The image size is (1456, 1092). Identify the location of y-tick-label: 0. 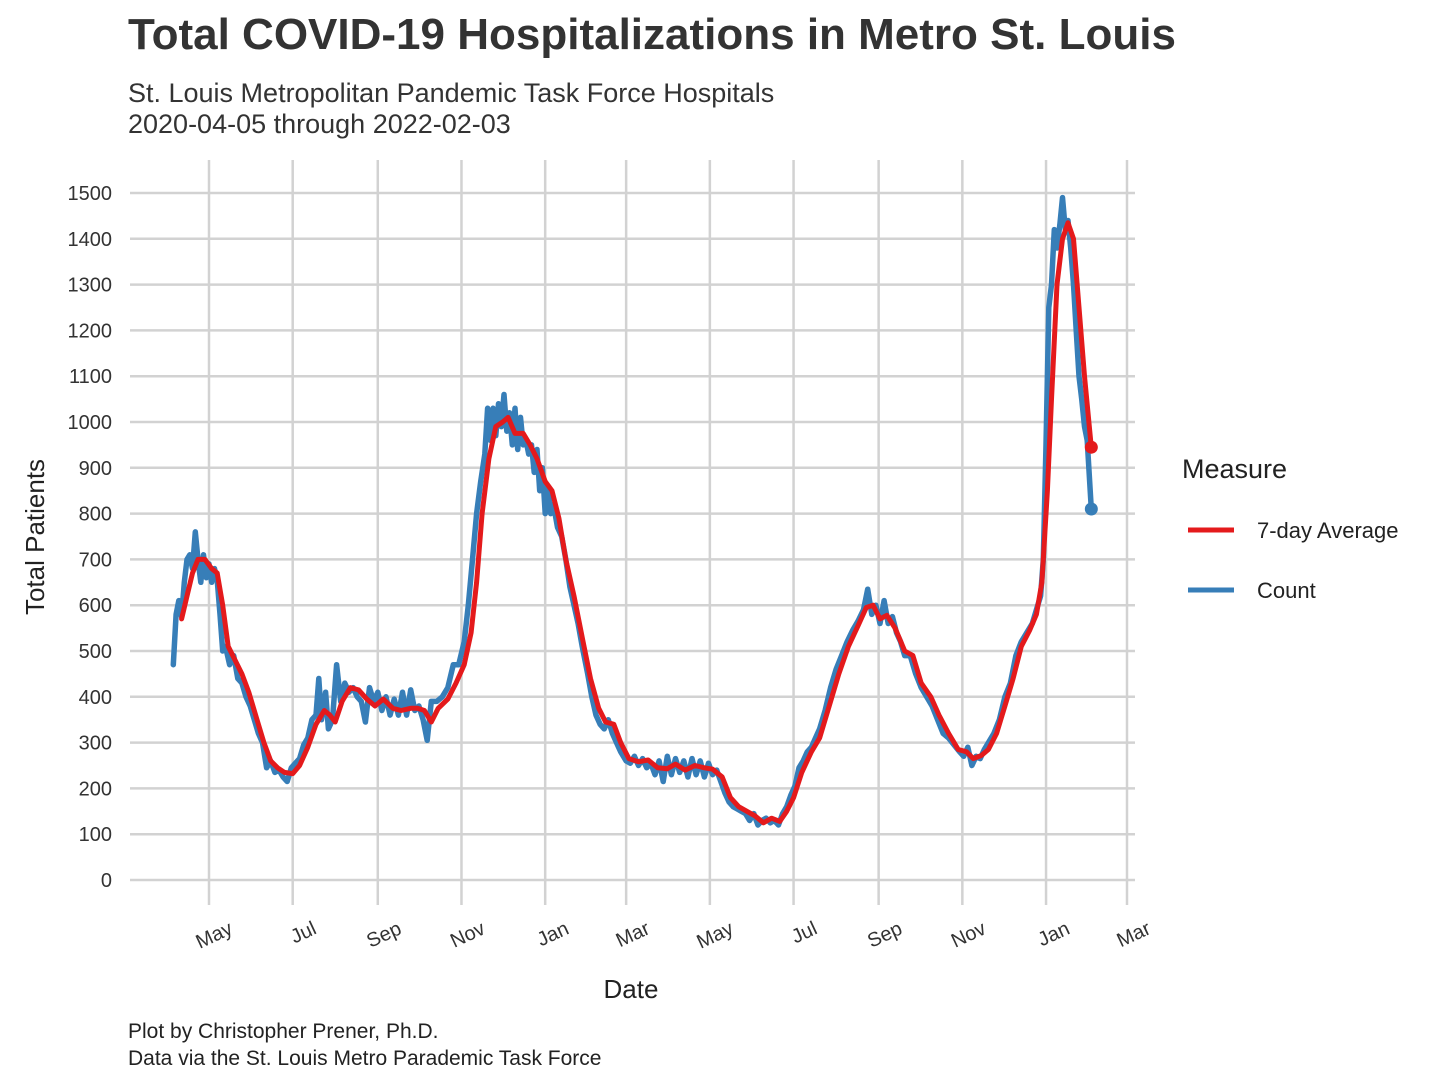
(106, 881).